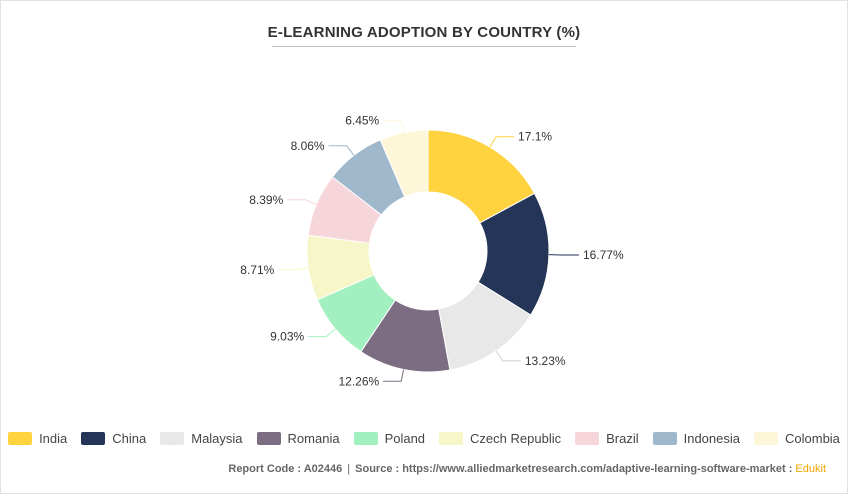  I want to click on legend-item: Indonesia, so click(696, 438).